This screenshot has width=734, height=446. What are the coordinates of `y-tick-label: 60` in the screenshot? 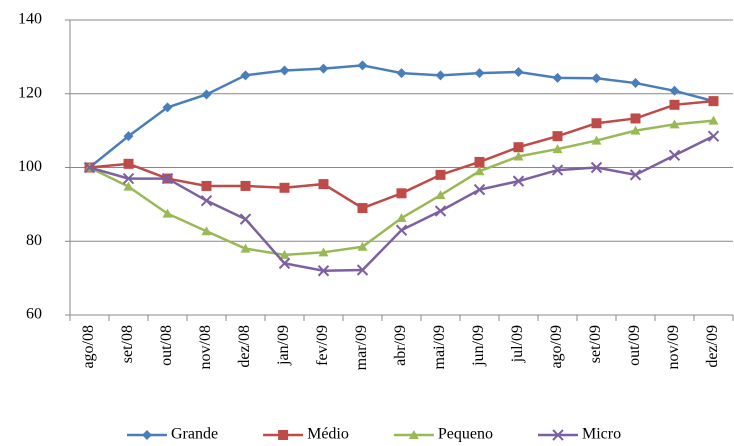 It's located at (34, 314).